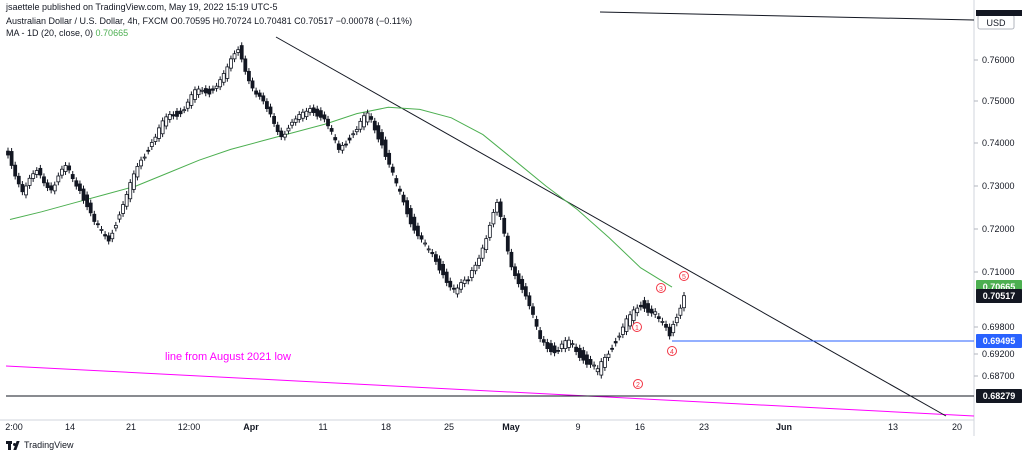  I want to click on hline-price-label-bg, so click(999, 396).